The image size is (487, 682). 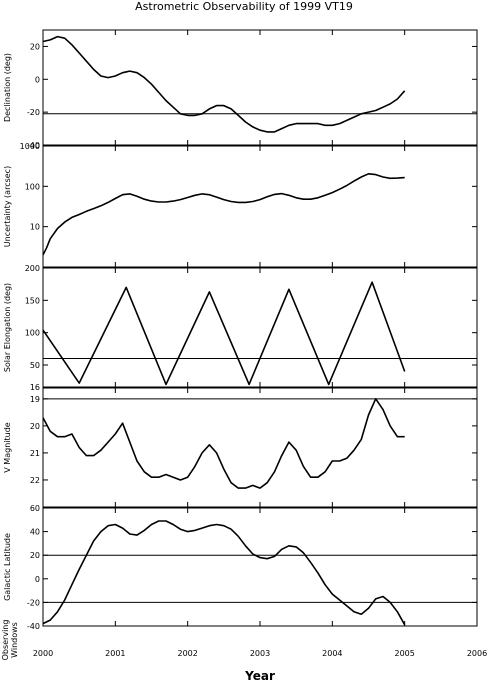 What do you see at coordinates (259, 675) in the screenshot?
I see `x-axis-title: Year` at bounding box center [259, 675].